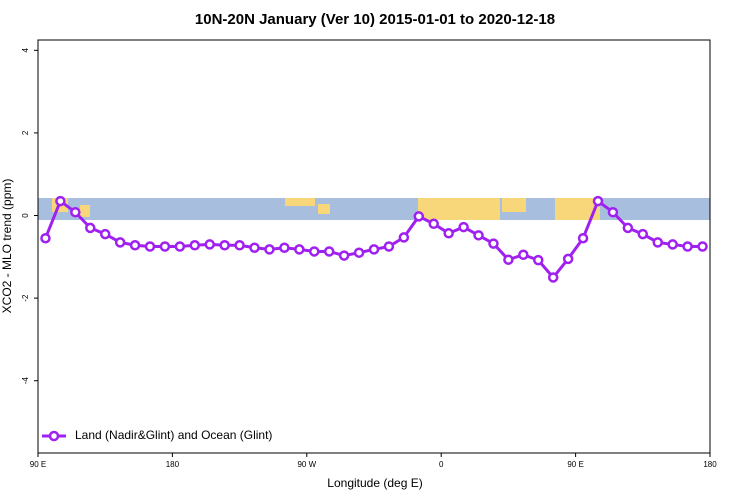 The width and height of the screenshot is (750, 500). Describe the element at coordinates (25, 381) in the screenshot. I see `y-tick-label: -4` at that location.